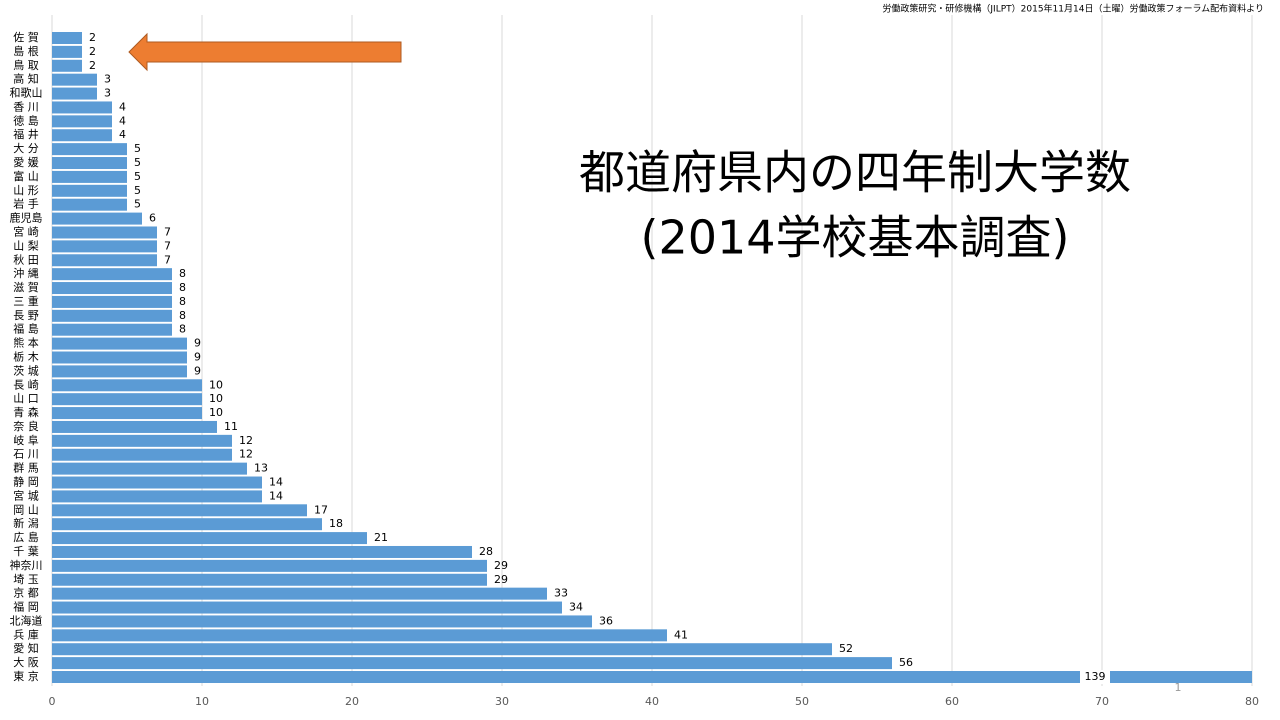  I want to click on y-tick-label: 山 梨, so click(26, 245).